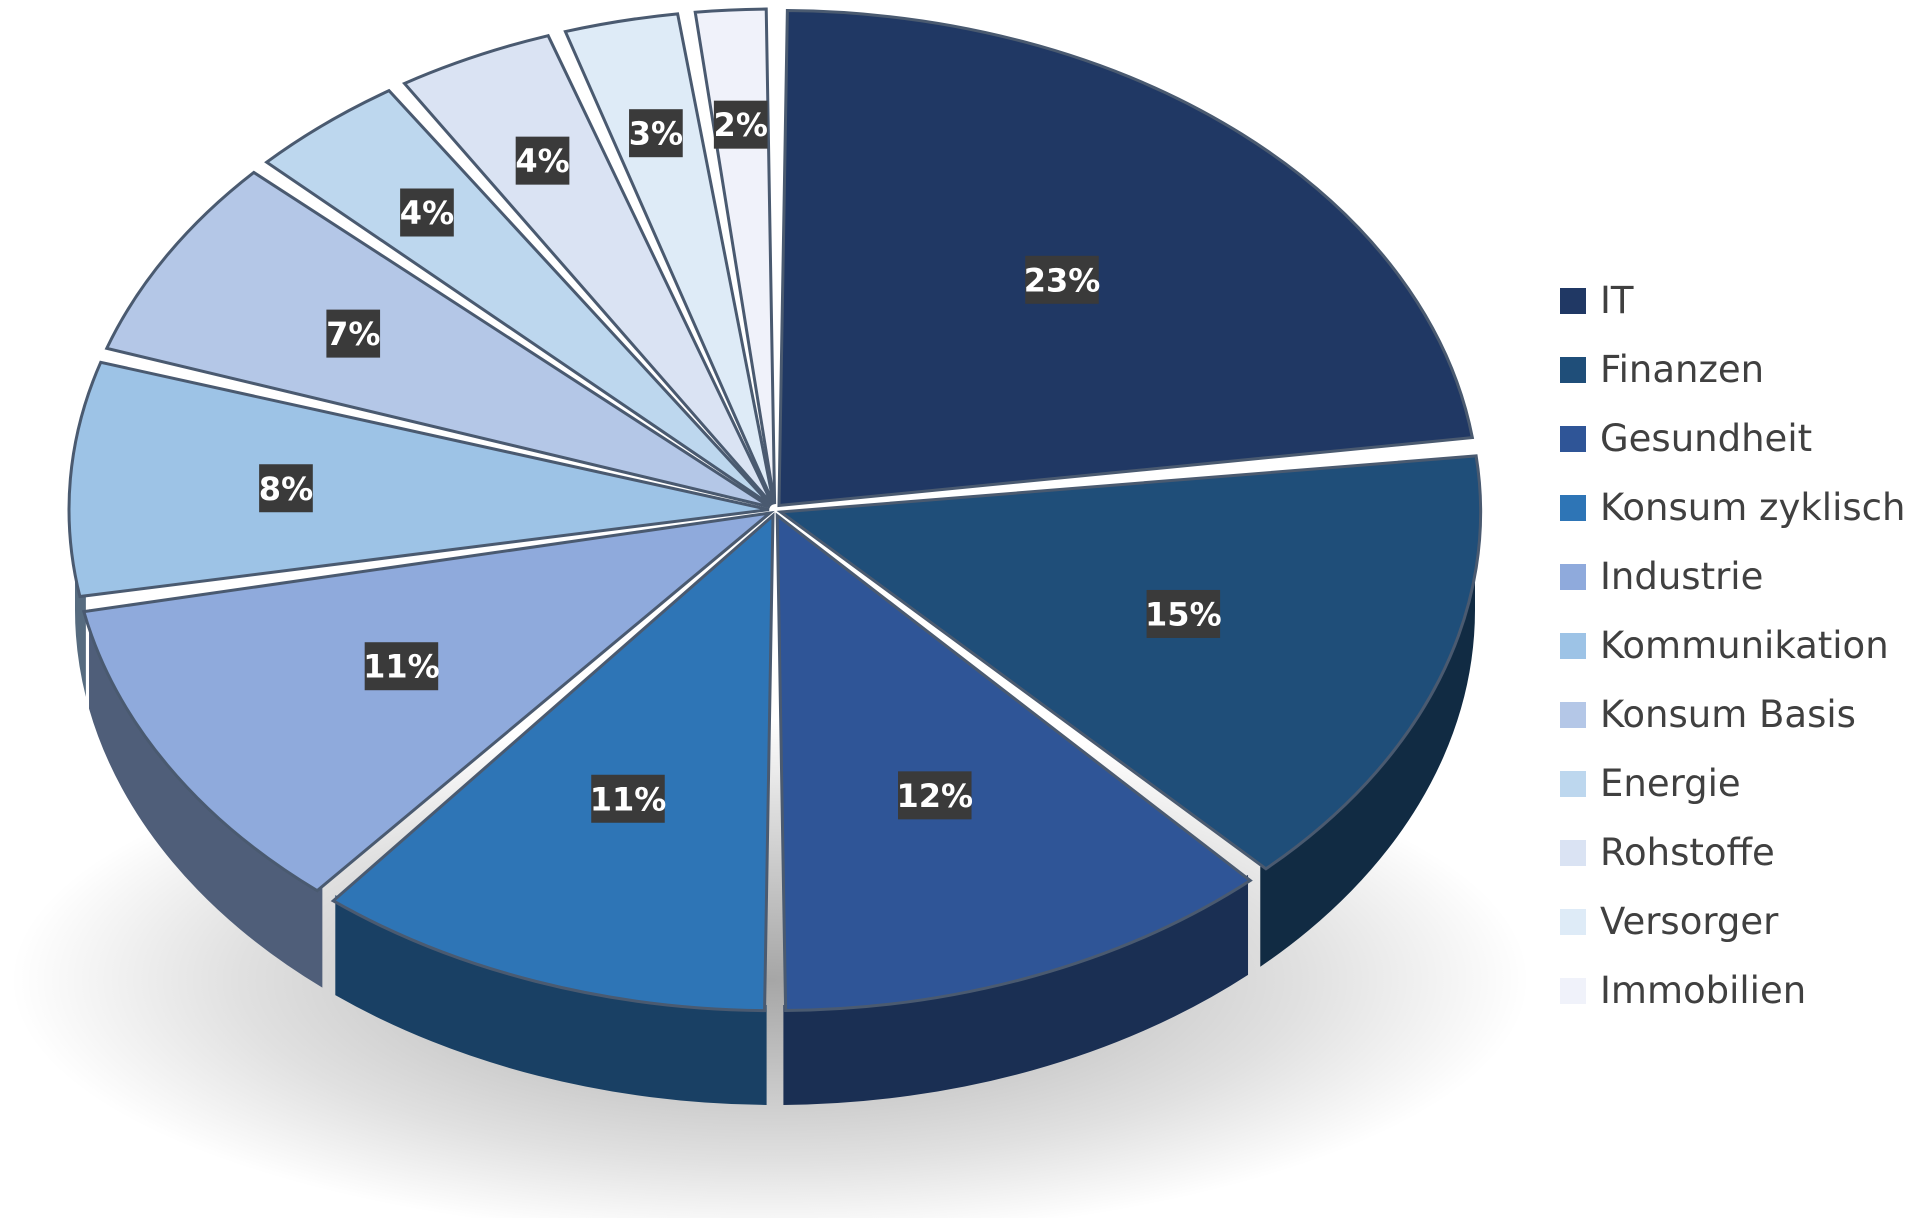  I want to click on data-label-text: 23%, so click(1062, 280).